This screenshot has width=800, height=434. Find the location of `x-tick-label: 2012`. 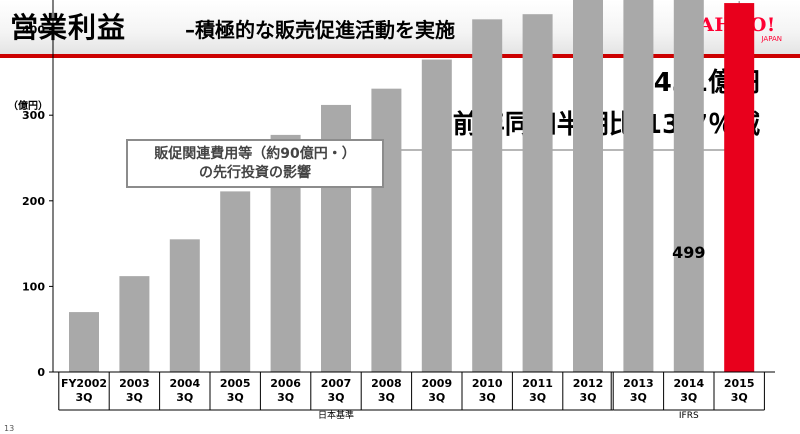

x-tick-label: 2012 is located at coordinates (588, 383).